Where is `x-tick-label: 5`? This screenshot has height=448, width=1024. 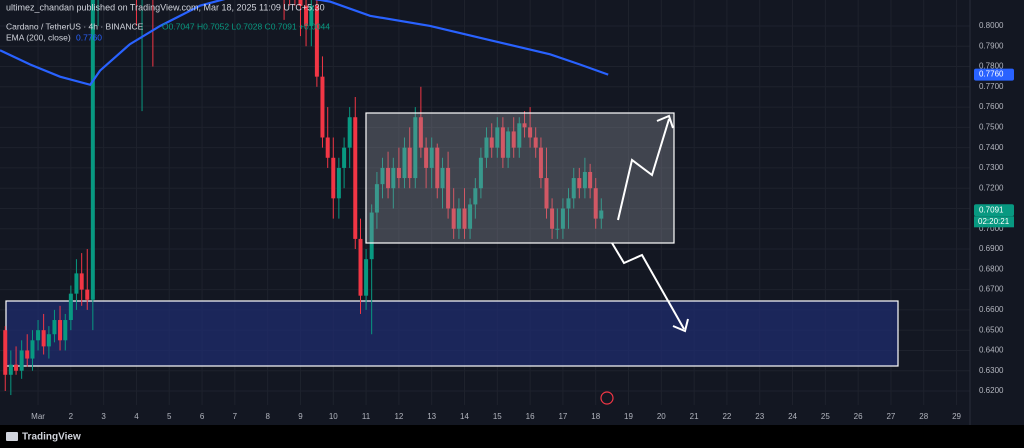 x-tick-label: 5 is located at coordinates (169, 416).